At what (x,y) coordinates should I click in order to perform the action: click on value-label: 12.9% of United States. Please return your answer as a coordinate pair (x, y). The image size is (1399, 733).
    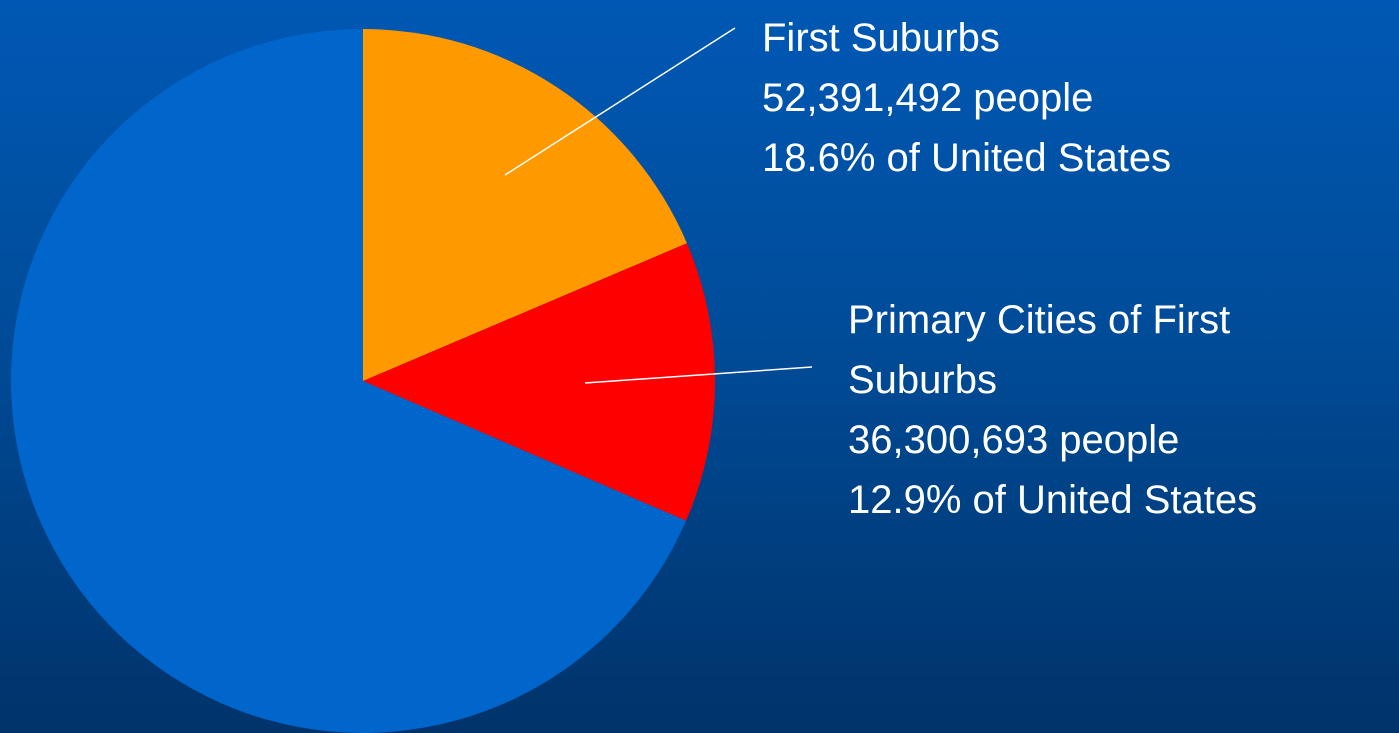
    Looking at the image, I should click on (1053, 500).